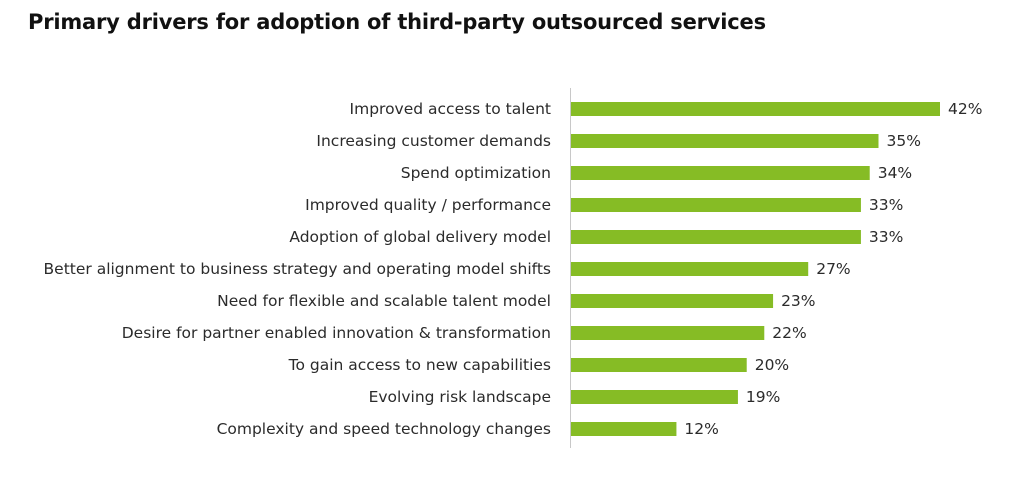 The height and width of the screenshot is (482, 1024). Describe the element at coordinates (460, 397) in the screenshot. I see `category-label: Evolving risk landscape` at that location.